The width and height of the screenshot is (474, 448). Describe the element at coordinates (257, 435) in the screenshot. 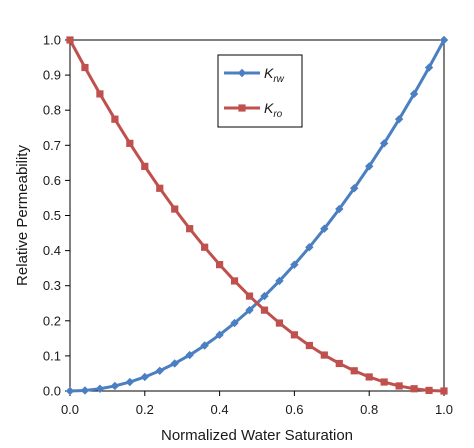

I see `x-axis-title: Normalized Water Saturation` at that location.